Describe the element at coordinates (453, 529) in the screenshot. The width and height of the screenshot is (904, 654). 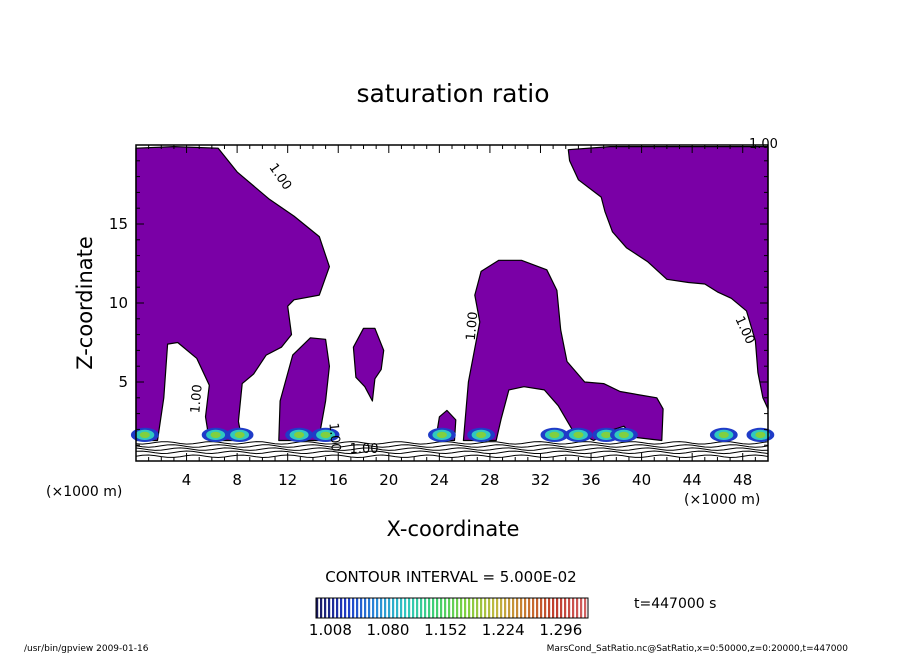
I see `x-axis-label: X-coordinate` at that location.